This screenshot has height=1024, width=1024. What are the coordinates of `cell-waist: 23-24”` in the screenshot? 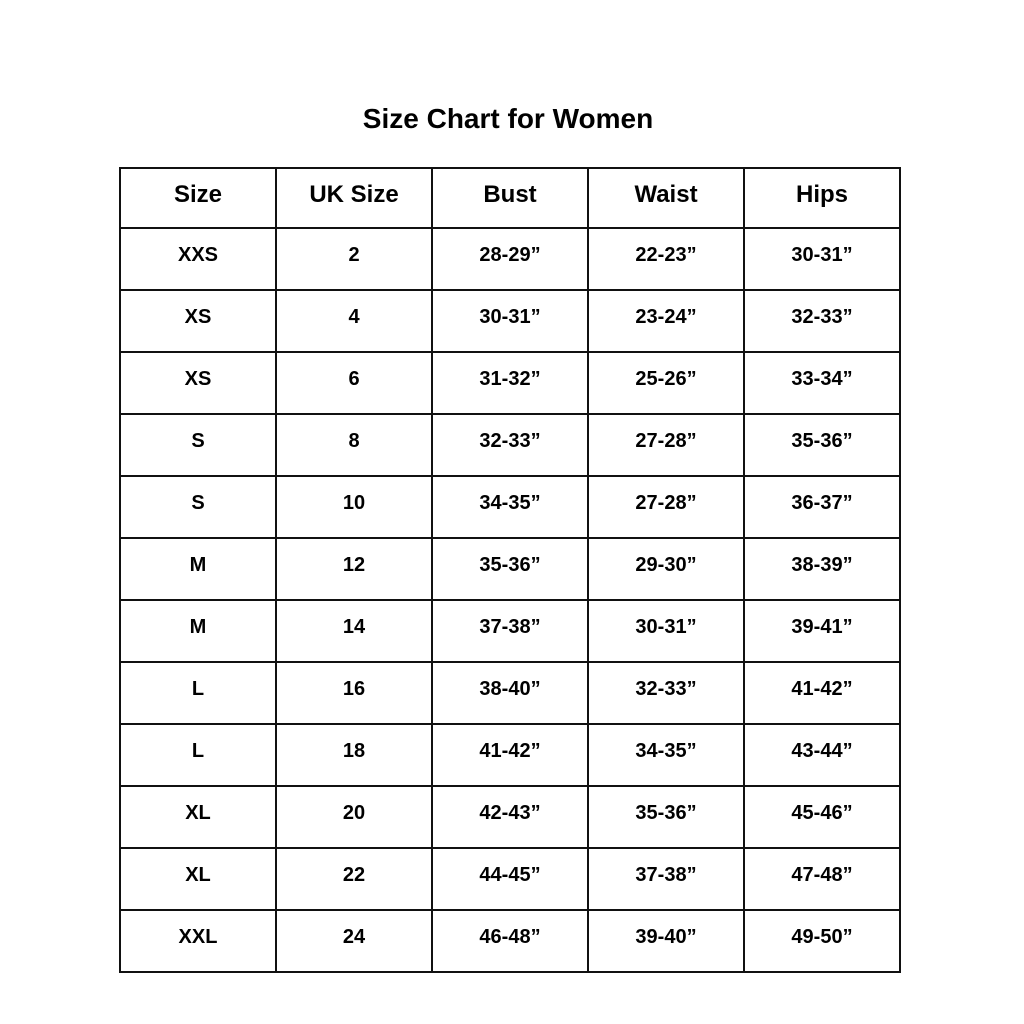 It's located at (666, 321).